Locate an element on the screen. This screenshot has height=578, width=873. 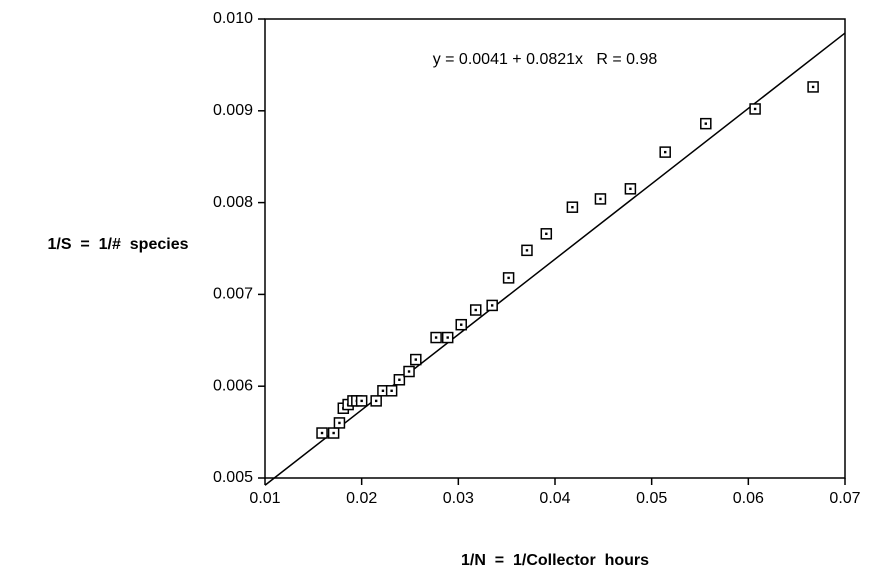
x-tick-label: 0.03 is located at coordinates (458, 498).